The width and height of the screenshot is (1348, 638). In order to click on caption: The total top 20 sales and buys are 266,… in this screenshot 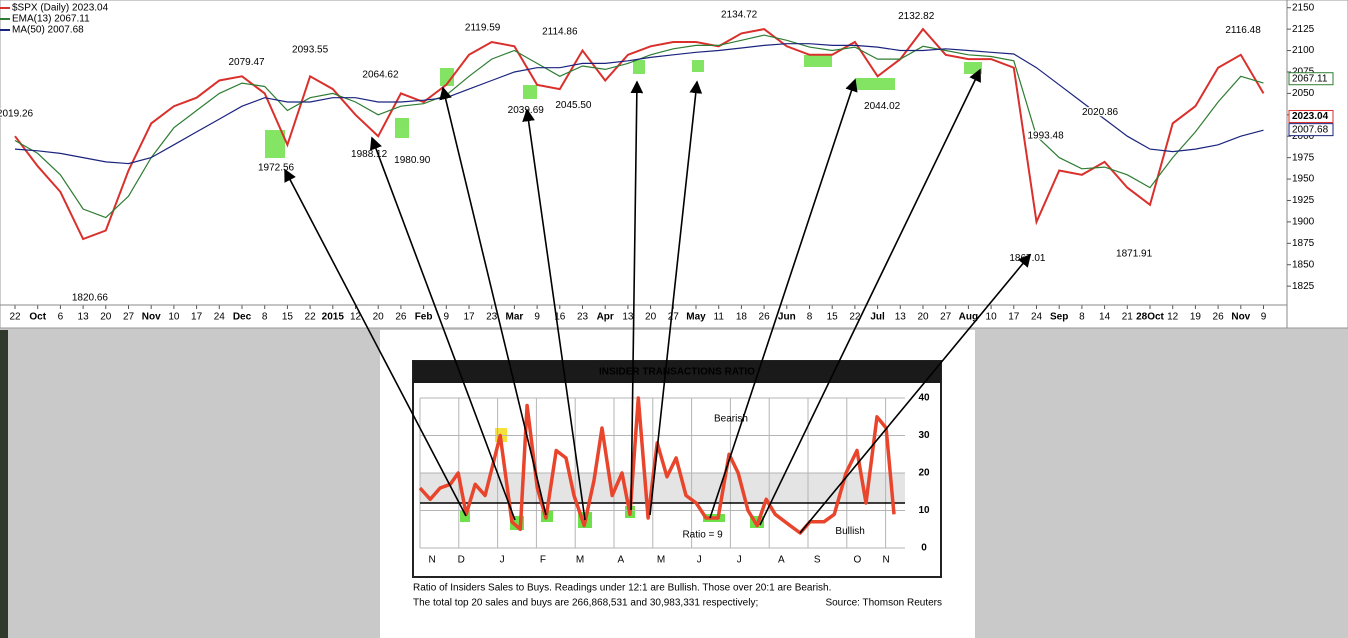, I will do `click(585, 603)`.